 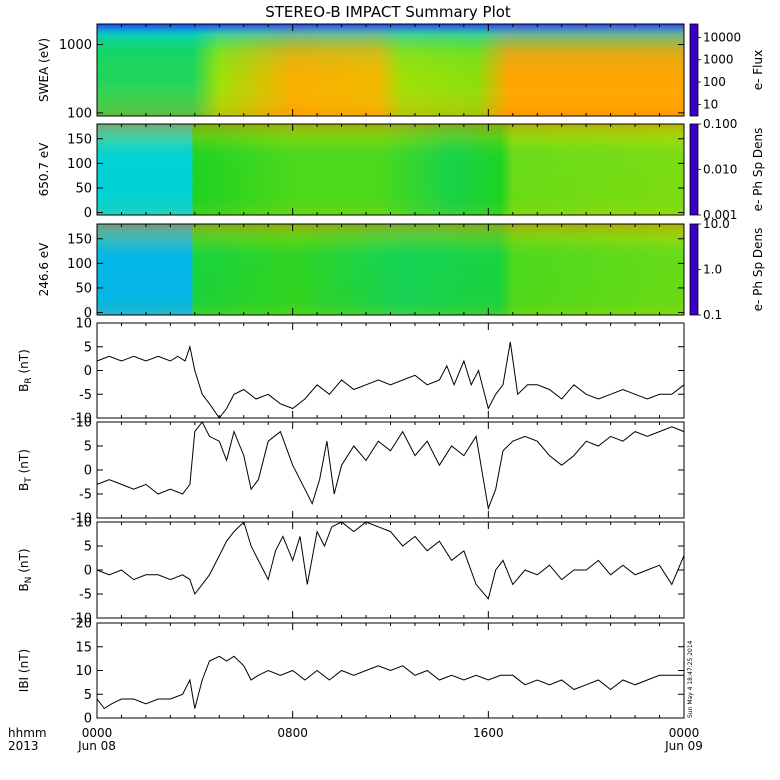 I want to click on panel-7: IBI (nT) 20 15 10 5 0, so click(x=351, y=672).